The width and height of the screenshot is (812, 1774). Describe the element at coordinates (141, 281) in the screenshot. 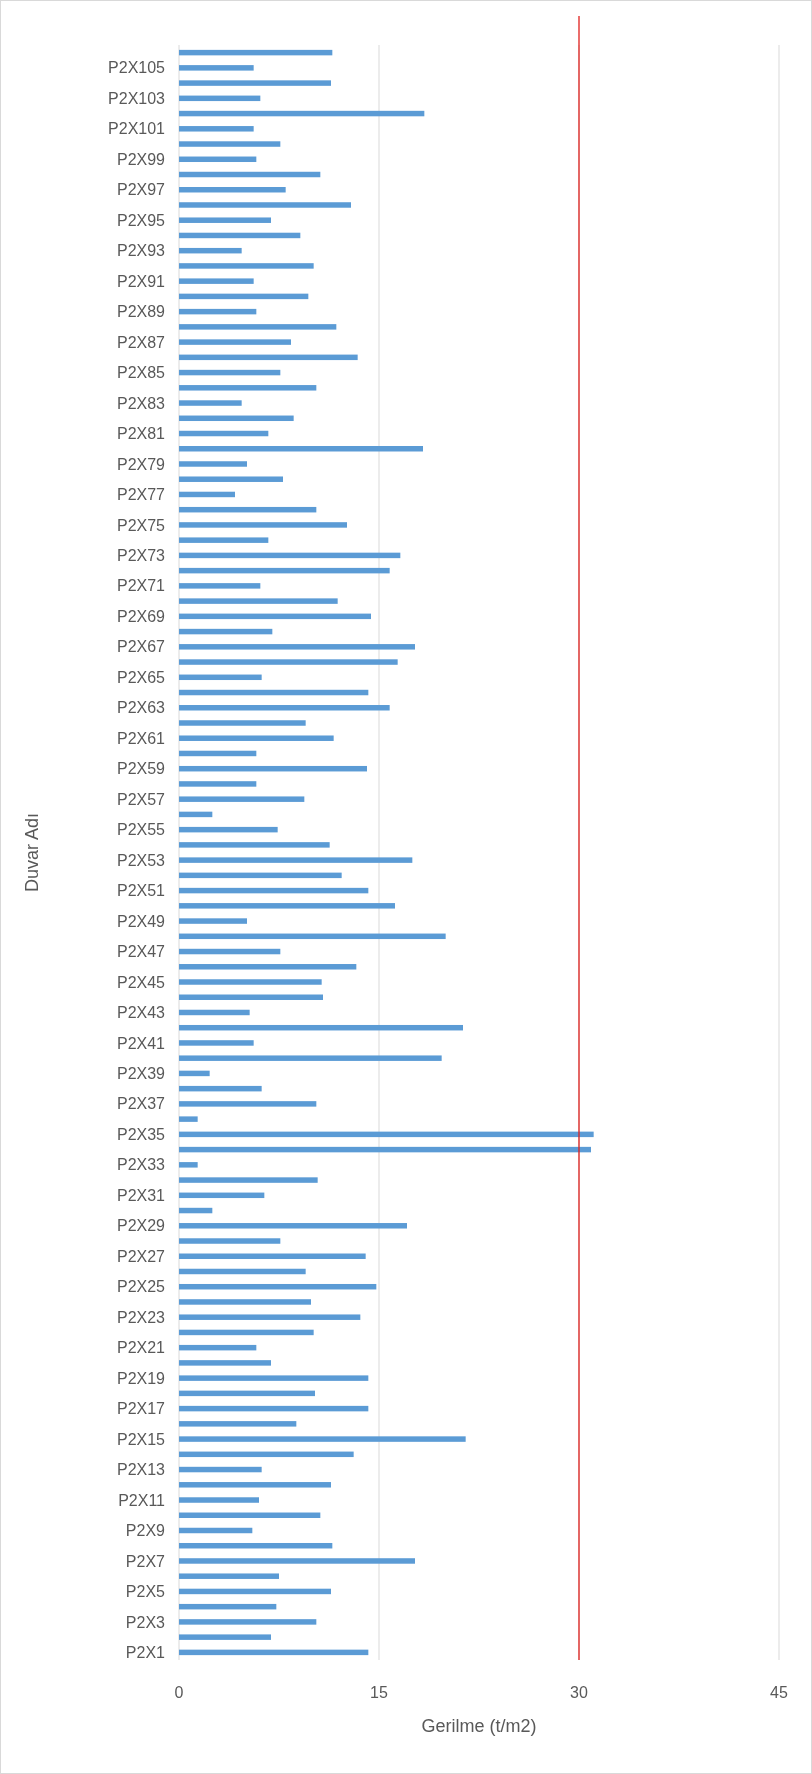

I see `y-tick-label: P2X91` at that location.